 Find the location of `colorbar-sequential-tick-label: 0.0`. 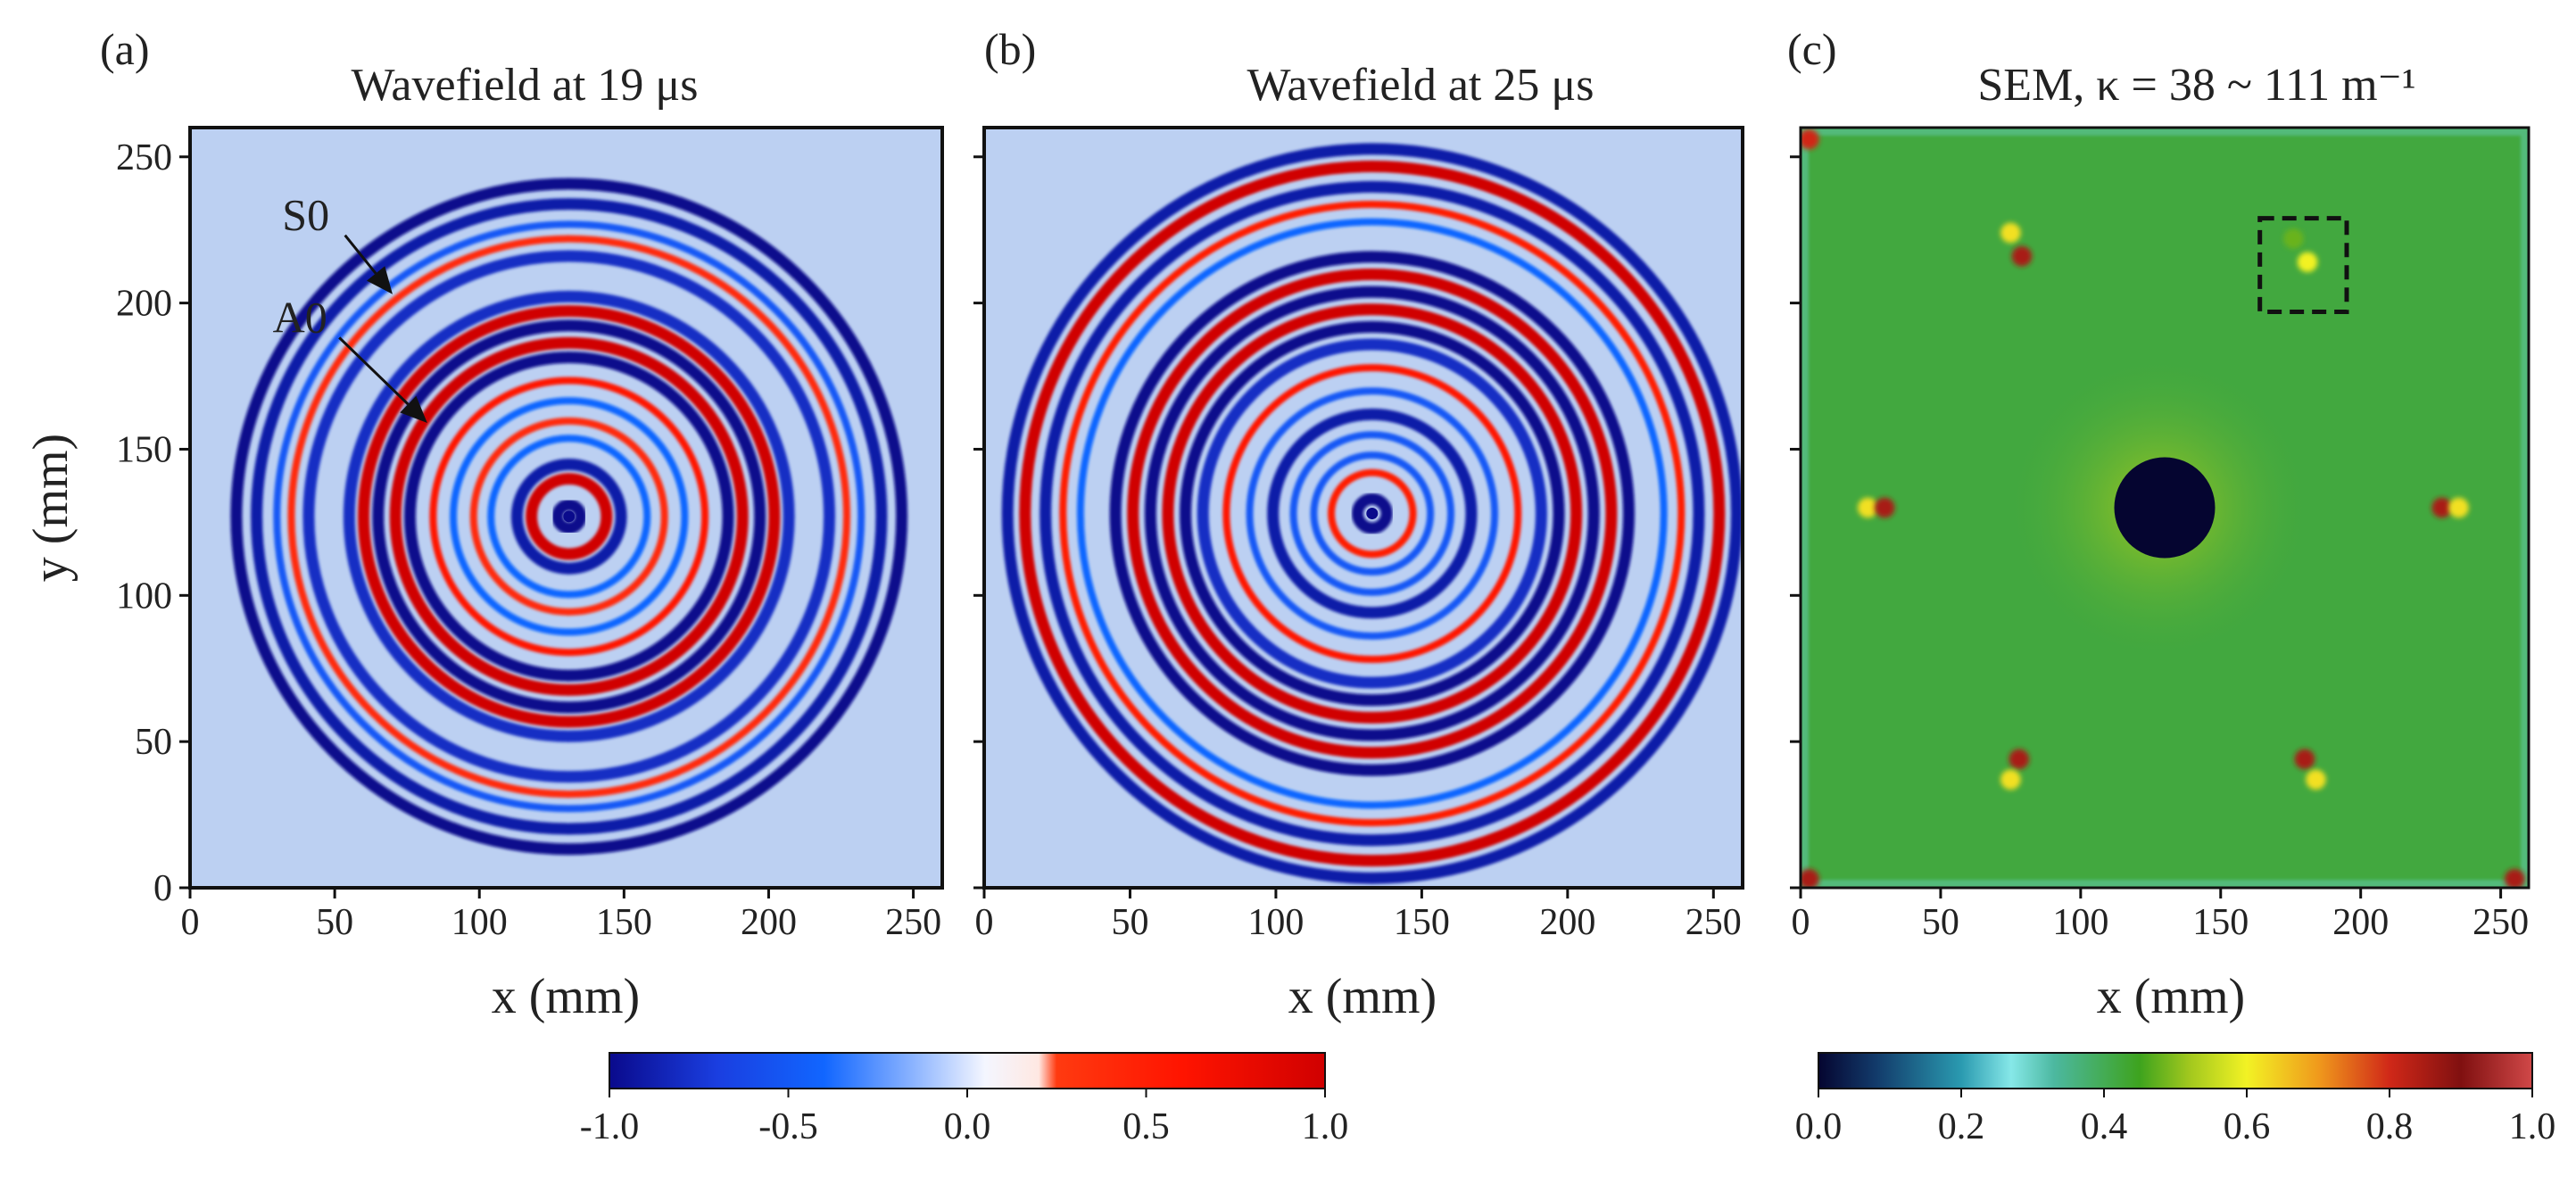

colorbar-sequential-tick-label: 0.0 is located at coordinates (1819, 1126).